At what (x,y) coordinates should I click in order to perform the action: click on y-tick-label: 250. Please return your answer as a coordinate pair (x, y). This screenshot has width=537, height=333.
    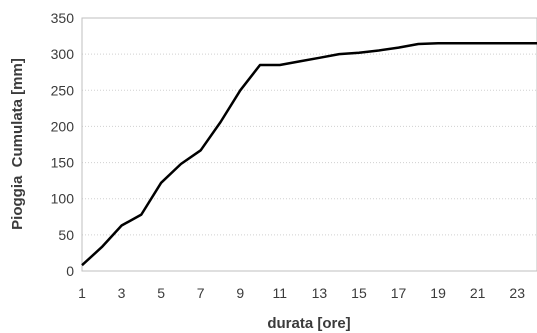
    Looking at the image, I should click on (63, 90).